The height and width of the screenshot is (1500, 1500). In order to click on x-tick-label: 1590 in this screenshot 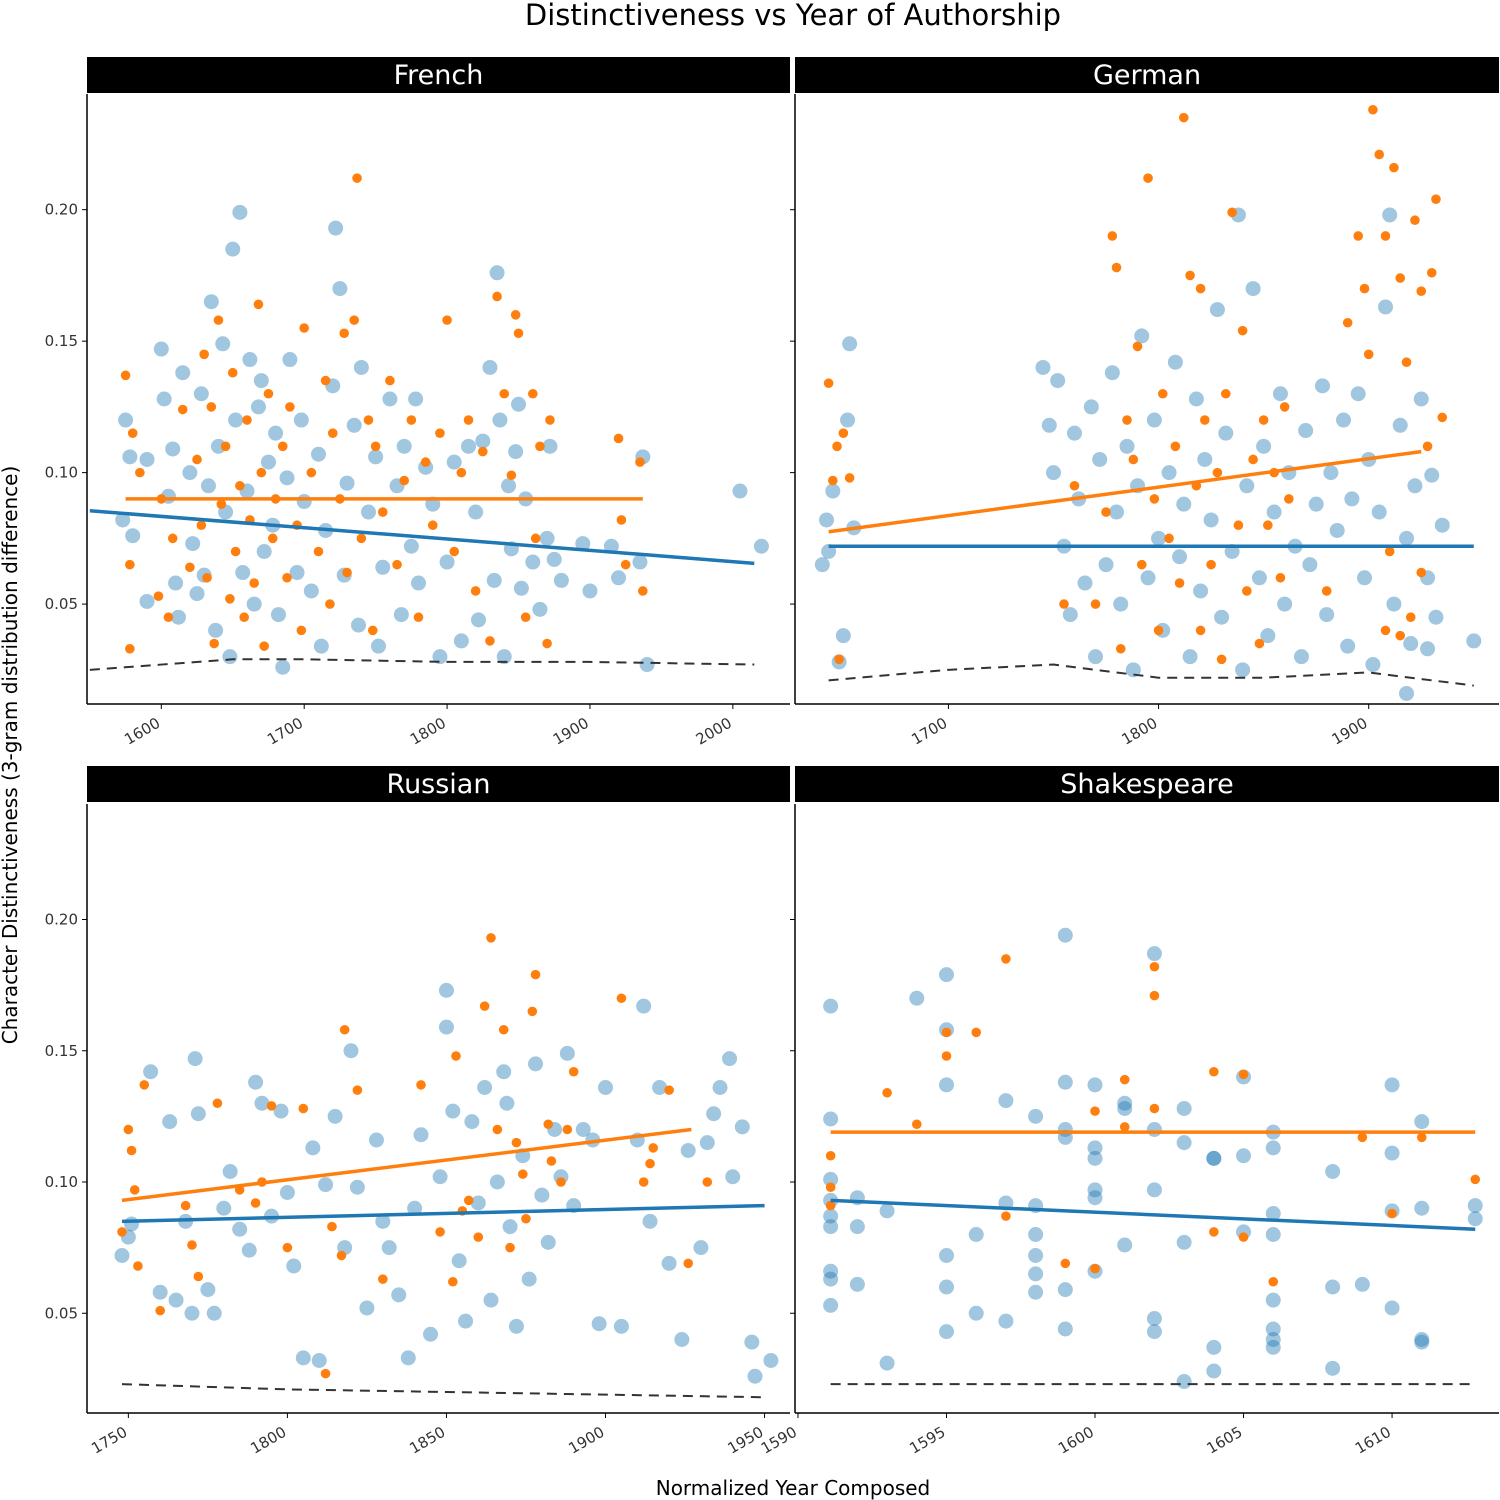, I will do `click(779, 1440)`.